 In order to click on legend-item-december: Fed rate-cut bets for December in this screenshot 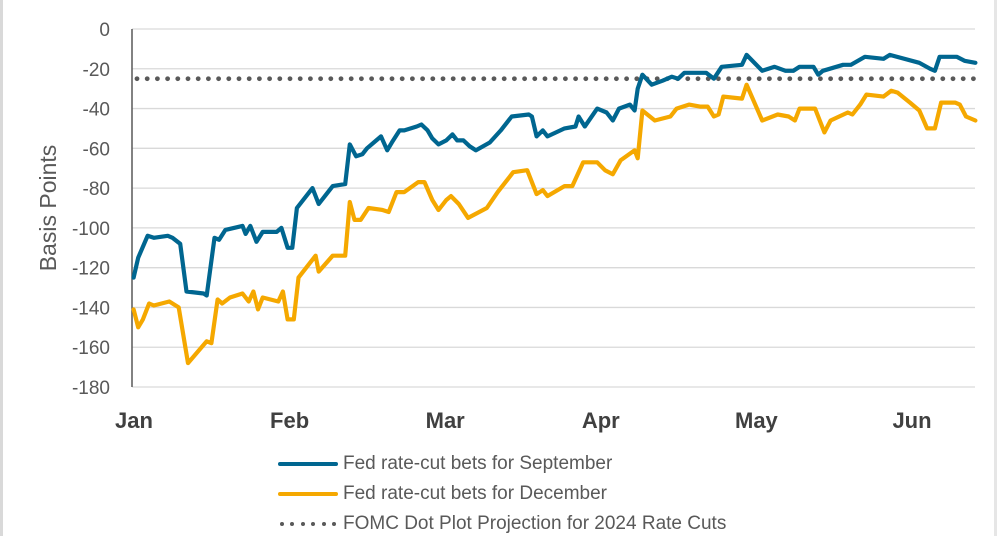, I will do `click(502, 494)`.